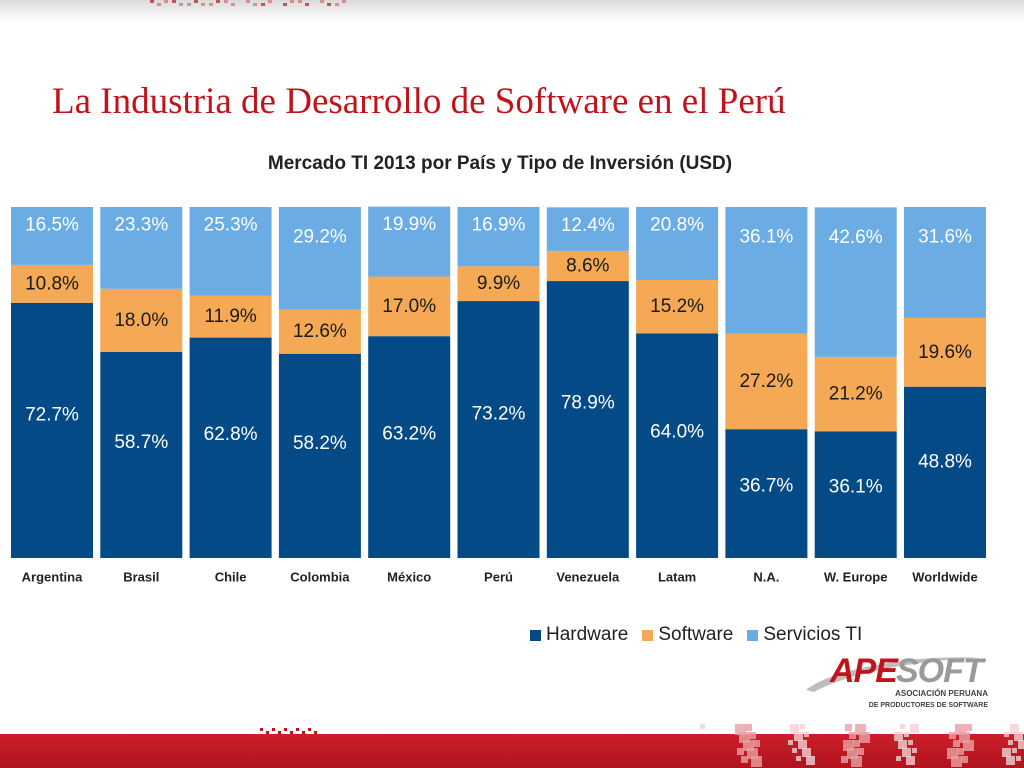  Describe the element at coordinates (677, 577) in the screenshot. I see `category-label: Latam` at that location.